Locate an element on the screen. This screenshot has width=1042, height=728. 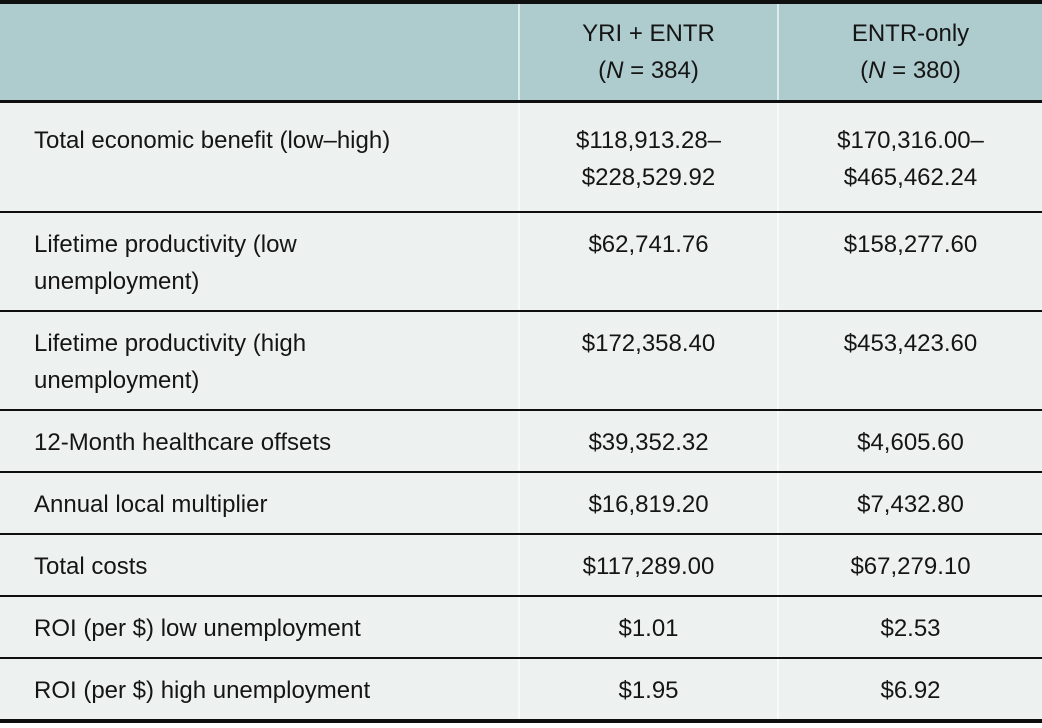
value-yri-entr: $39,352.32 is located at coordinates (647, 441).